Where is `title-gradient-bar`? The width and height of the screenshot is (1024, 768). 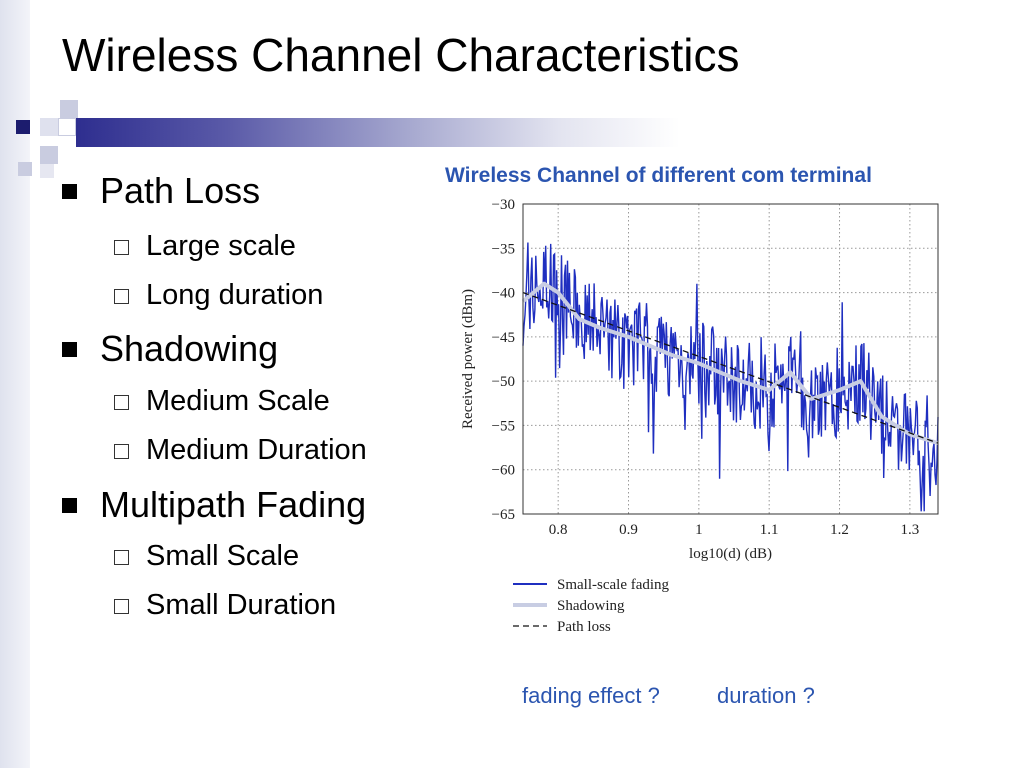
title-gradient-bar is located at coordinates (378, 132).